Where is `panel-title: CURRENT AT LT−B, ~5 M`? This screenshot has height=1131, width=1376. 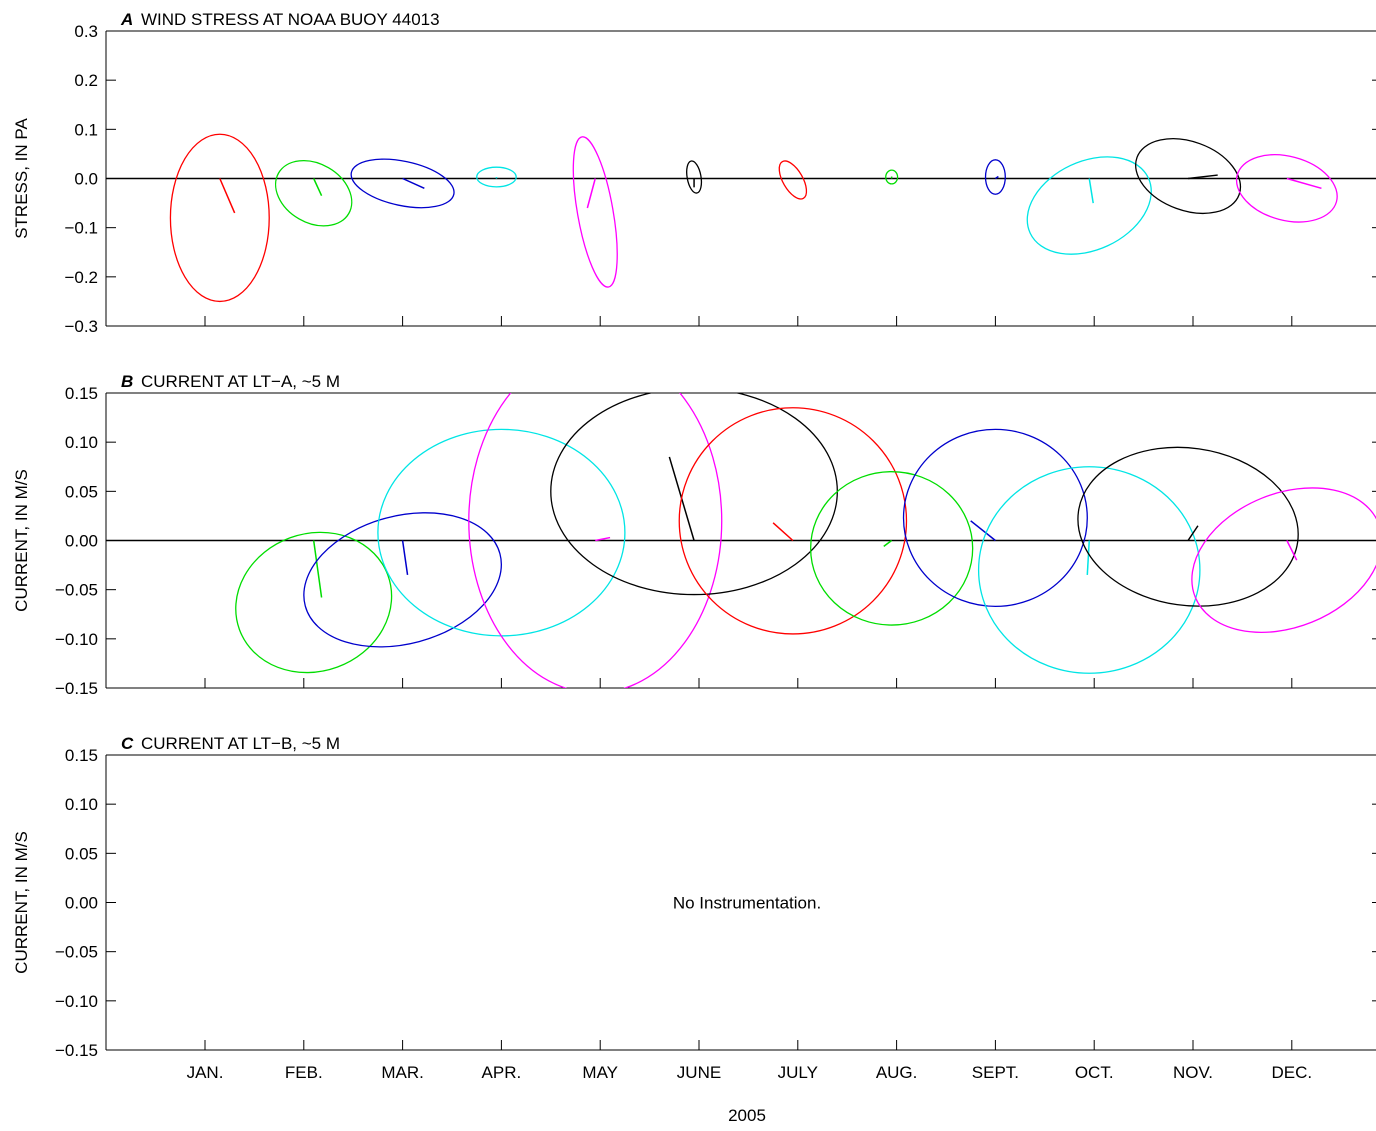
panel-title: CURRENT AT LT−B, ~5 M is located at coordinates (240, 743).